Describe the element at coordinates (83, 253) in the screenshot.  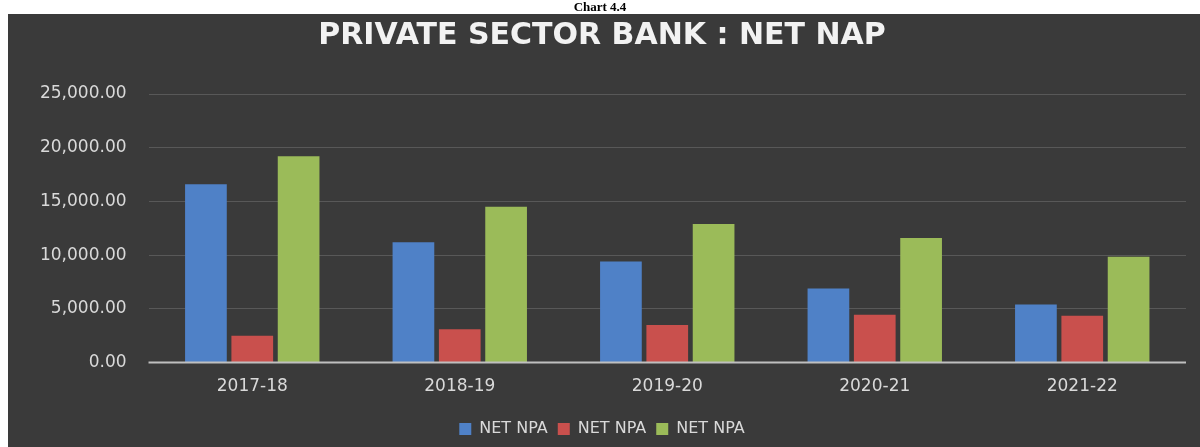
I see `y-tick-label: 10,000.00` at that location.